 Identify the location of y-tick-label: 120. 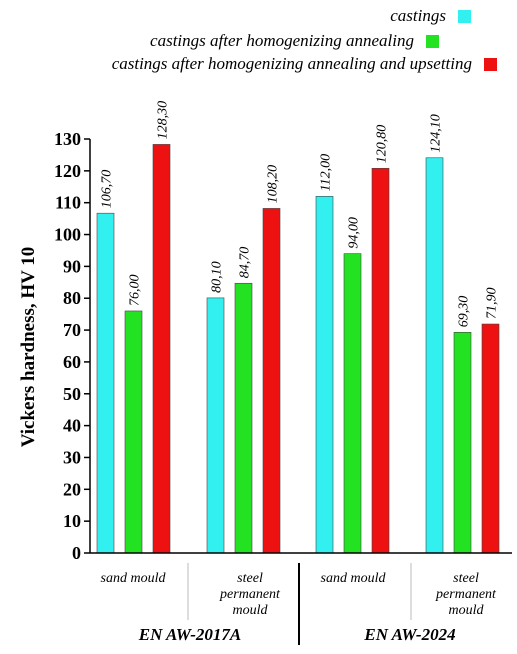
(67, 171).